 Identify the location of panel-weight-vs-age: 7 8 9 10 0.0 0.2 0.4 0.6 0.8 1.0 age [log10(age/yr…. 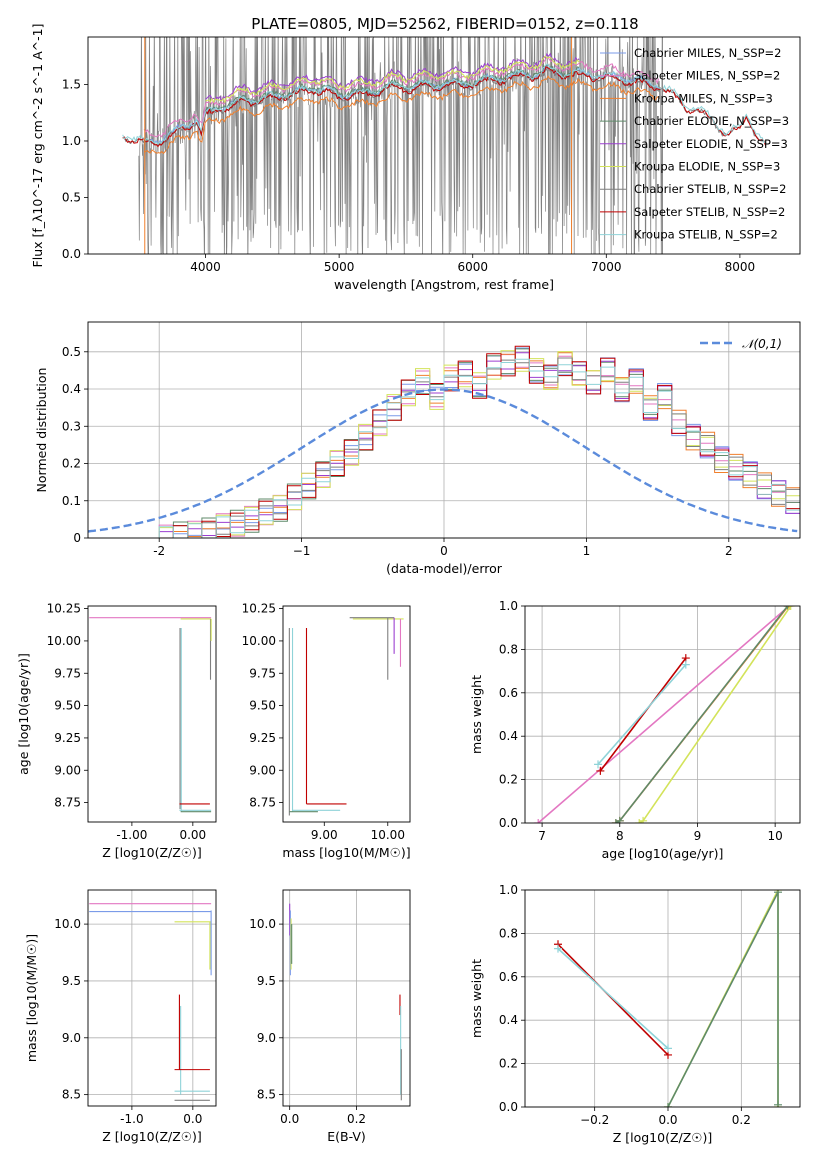
(635, 730).